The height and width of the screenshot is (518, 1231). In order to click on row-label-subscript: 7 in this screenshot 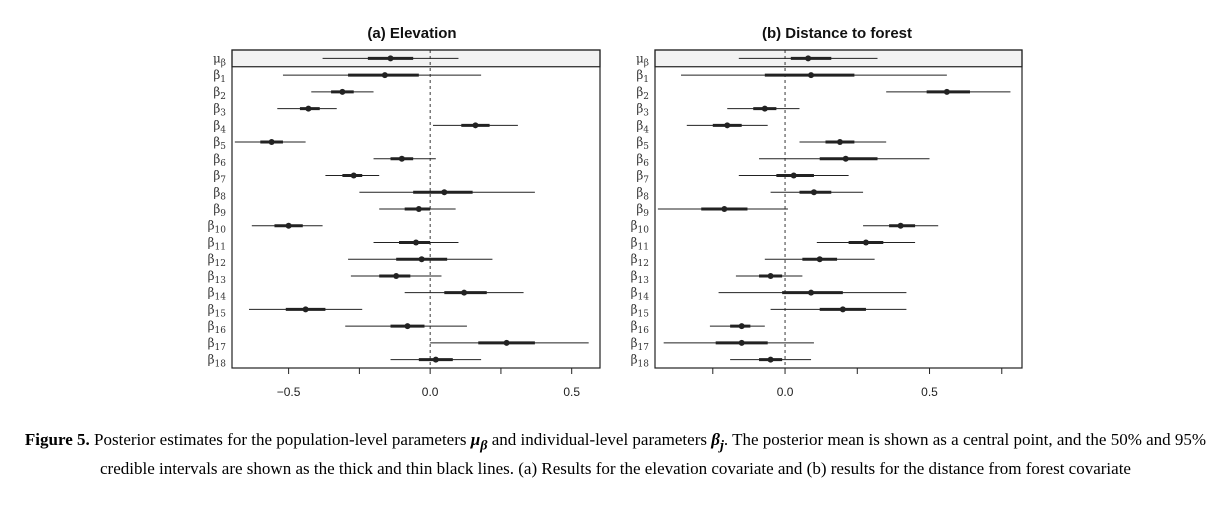, I will do `click(646, 181)`.